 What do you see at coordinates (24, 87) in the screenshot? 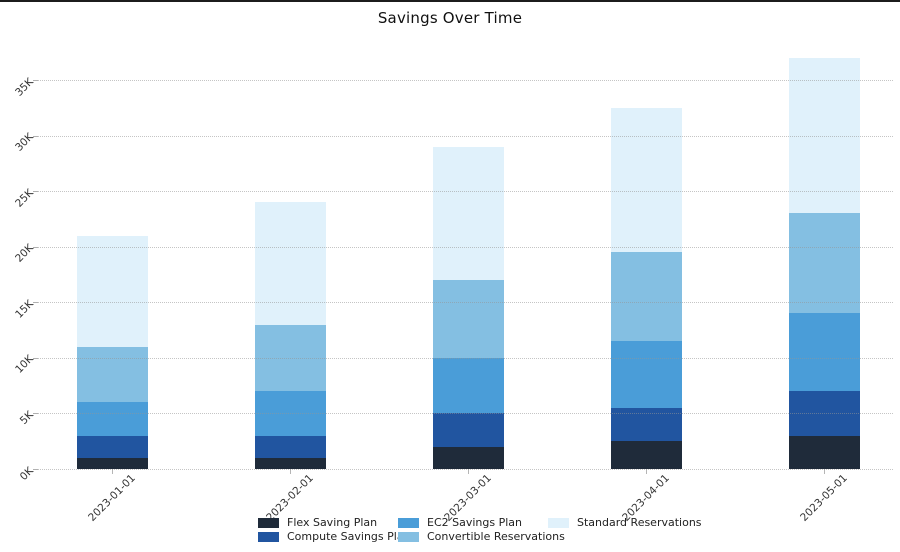
I see `y-tick-label: 35K` at bounding box center [24, 87].